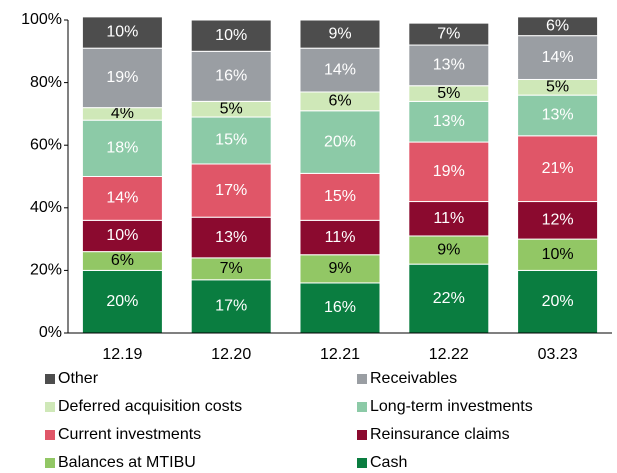  I want to click on legend-label: Receivables, so click(413, 378).